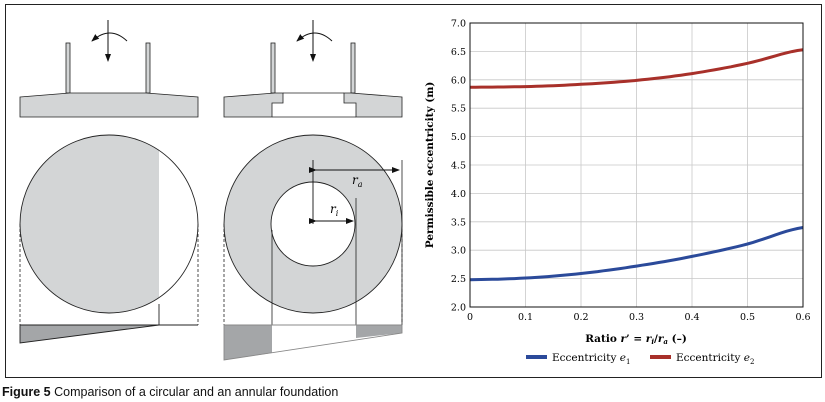 Image resolution: width=825 pixels, height=402 pixels. I want to click on x-tick-label: 0.2, so click(580, 317).